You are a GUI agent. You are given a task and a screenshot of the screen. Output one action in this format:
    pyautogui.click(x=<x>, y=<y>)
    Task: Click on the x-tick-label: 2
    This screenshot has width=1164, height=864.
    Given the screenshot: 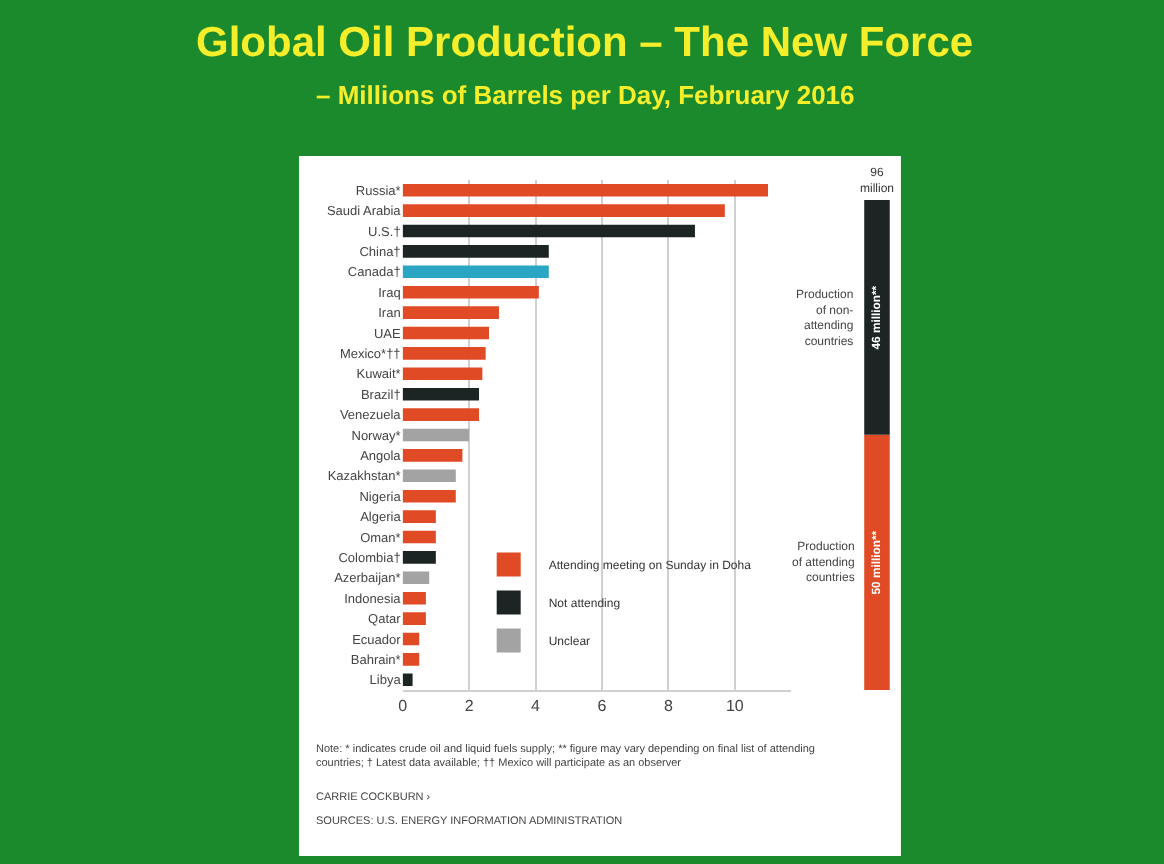 What is the action you would take?
    pyautogui.click(x=469, y=706)
    